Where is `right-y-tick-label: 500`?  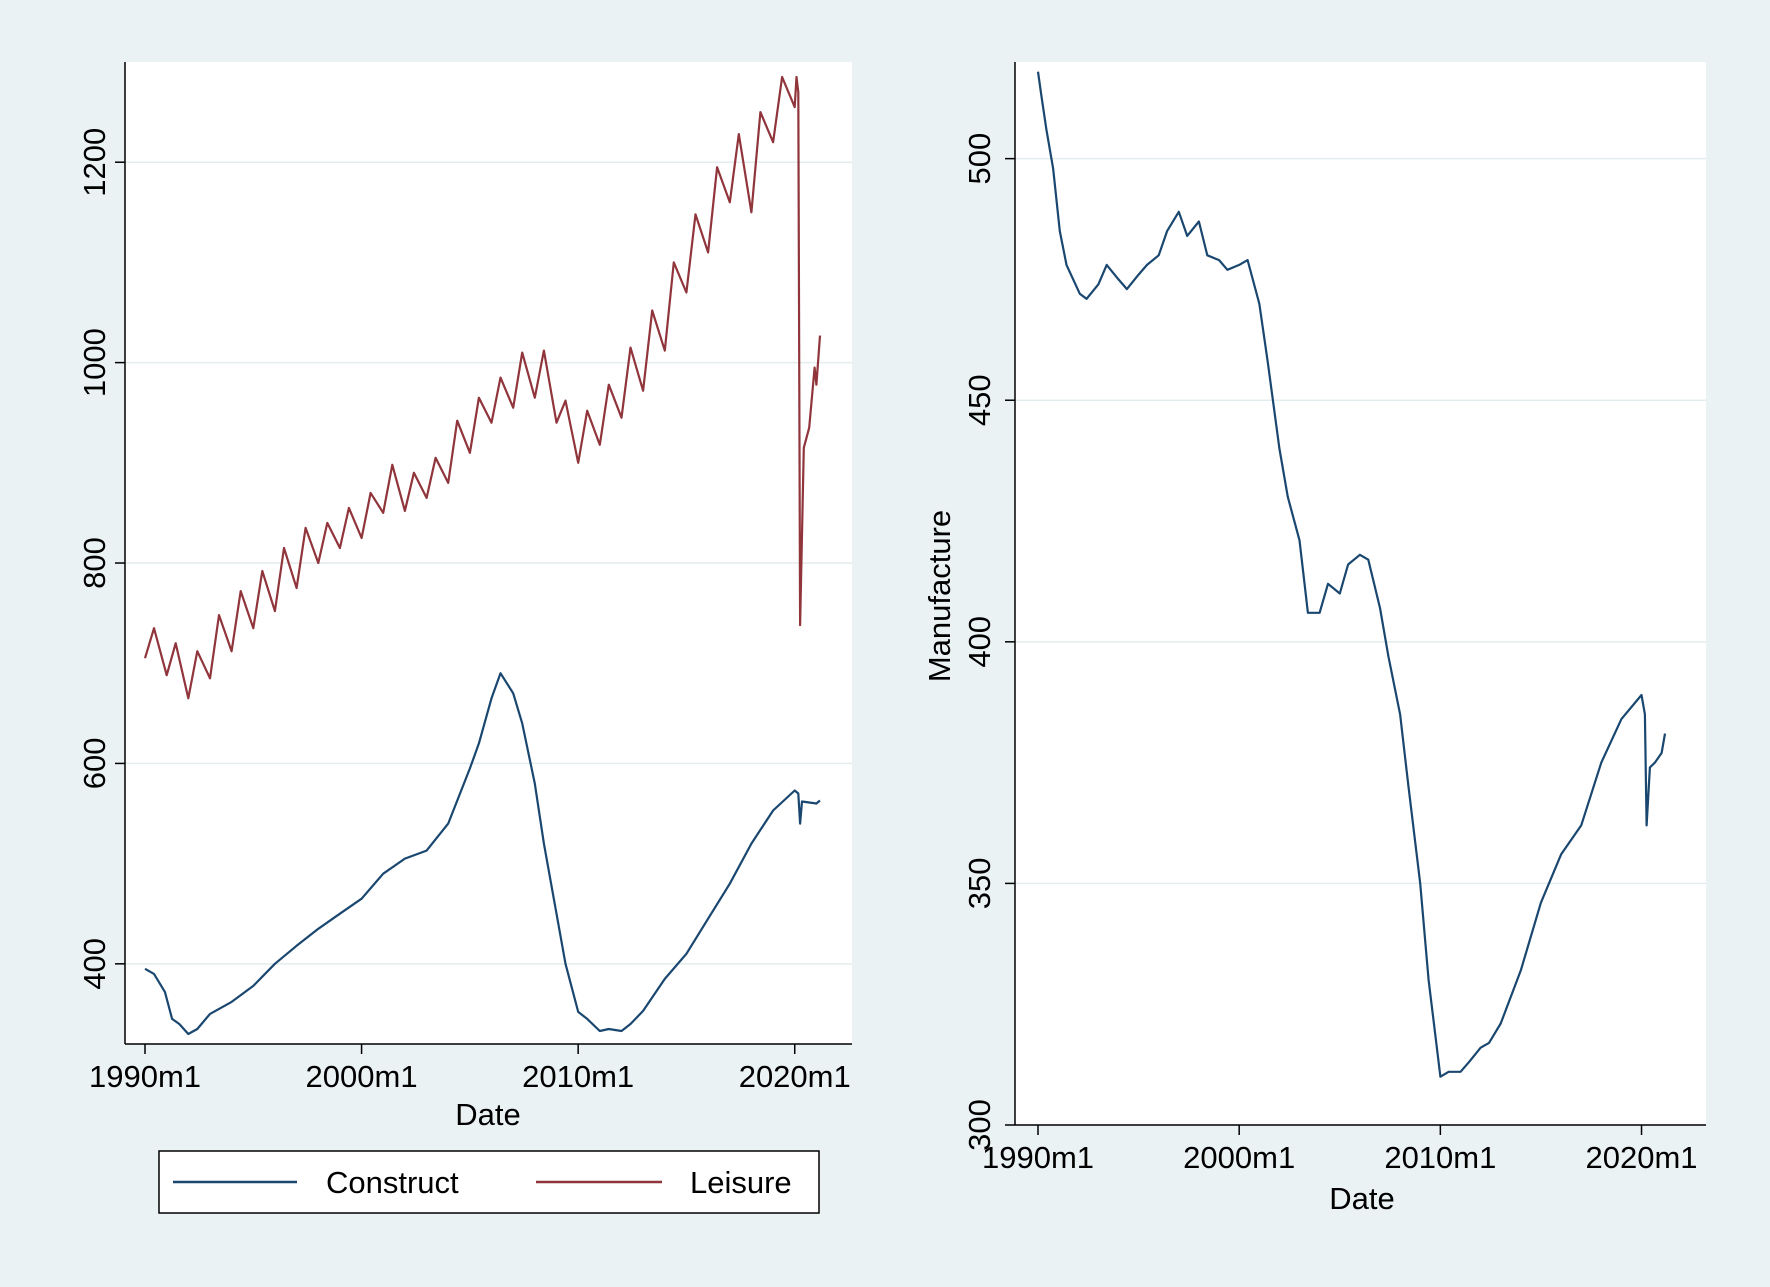 right-y-tick-label: 500 is located at coordinates (979, 159).